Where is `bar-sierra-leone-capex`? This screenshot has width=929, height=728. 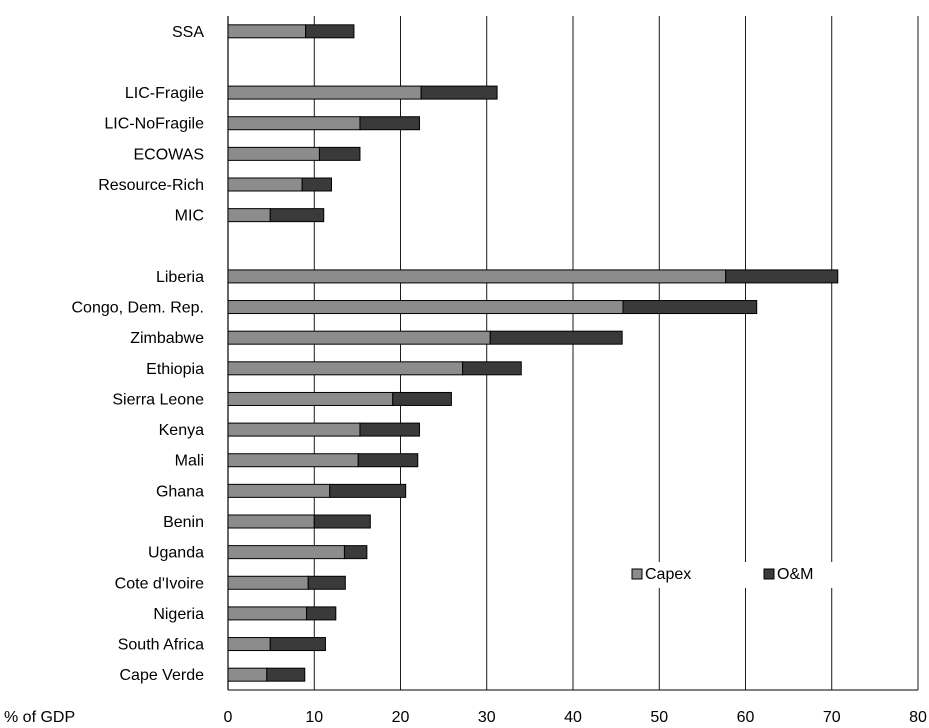 bar-sierra-leone-capex is located at coordinates (310, 398).